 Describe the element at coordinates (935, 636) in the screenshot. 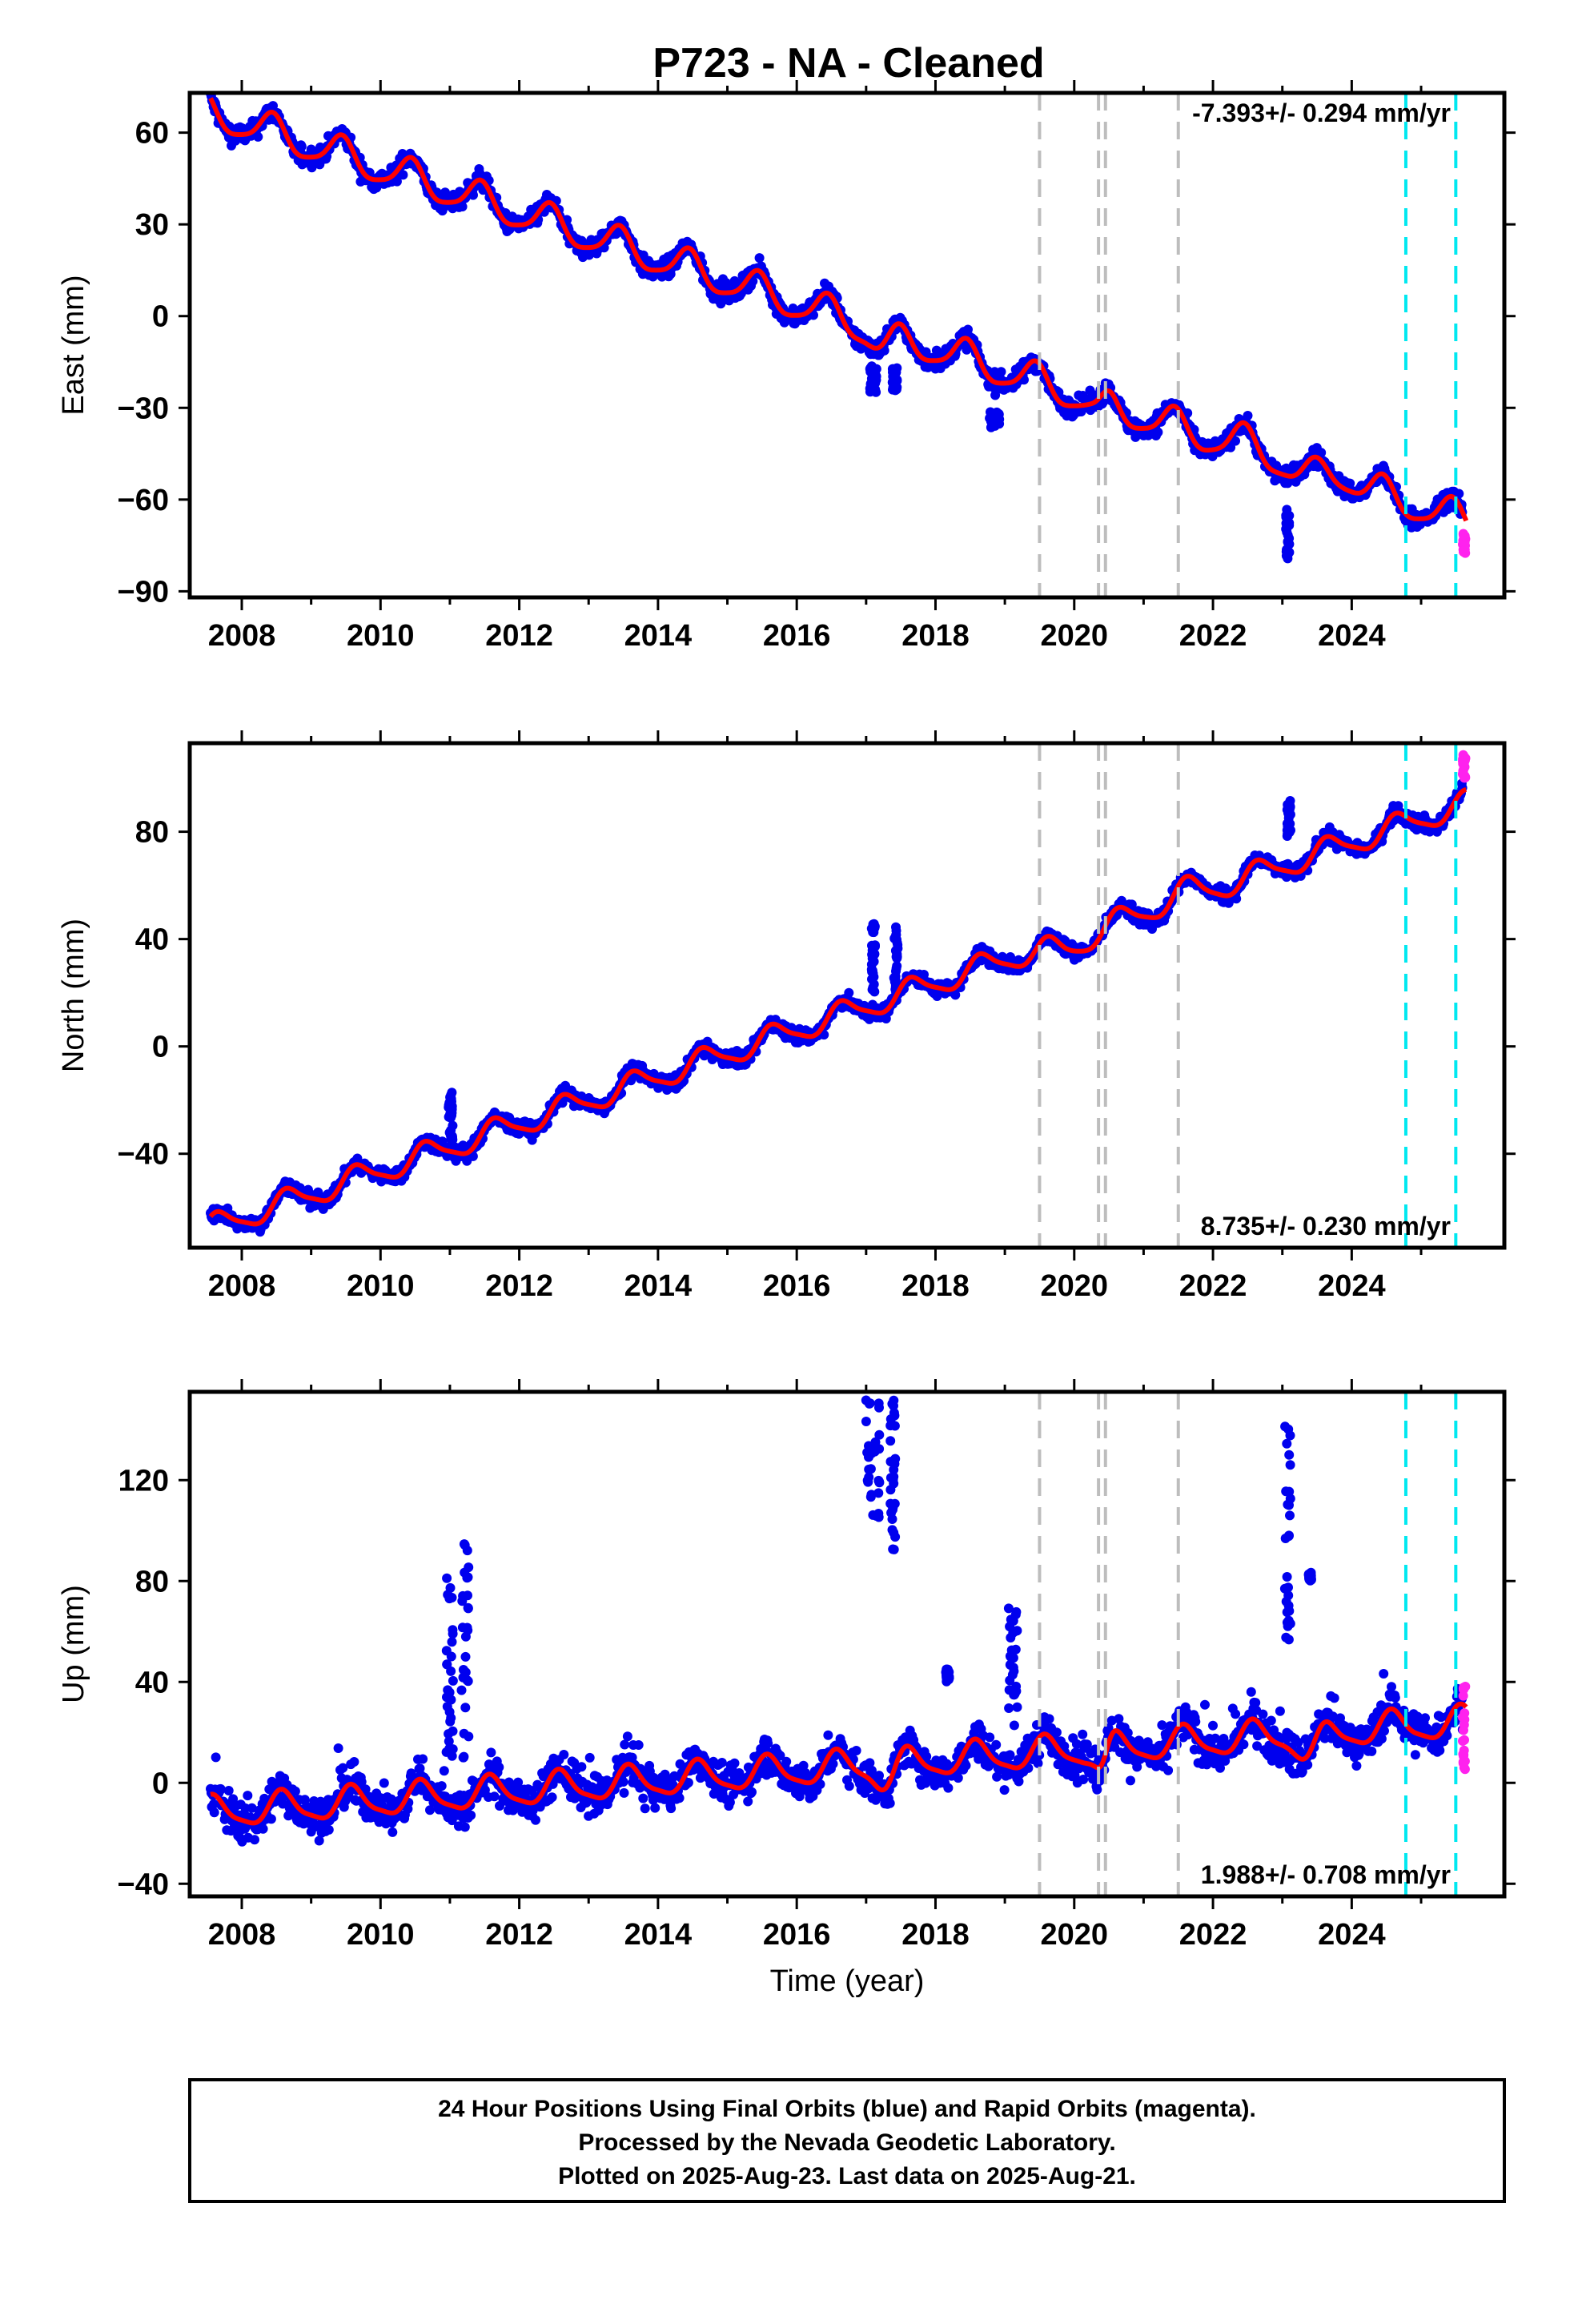

I see `x-tick-label: 2018` at that location.